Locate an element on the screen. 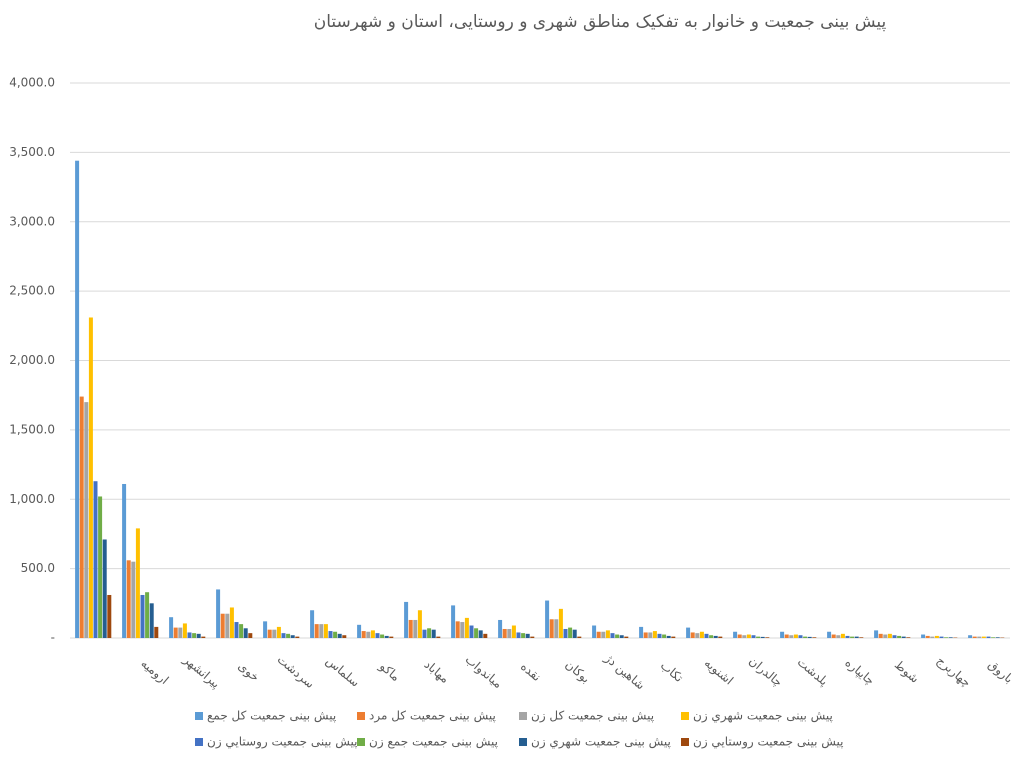 The height and width of the screenshot is (762, 1024). x-tick-label: سردشت is located at coordinates (295, 672).